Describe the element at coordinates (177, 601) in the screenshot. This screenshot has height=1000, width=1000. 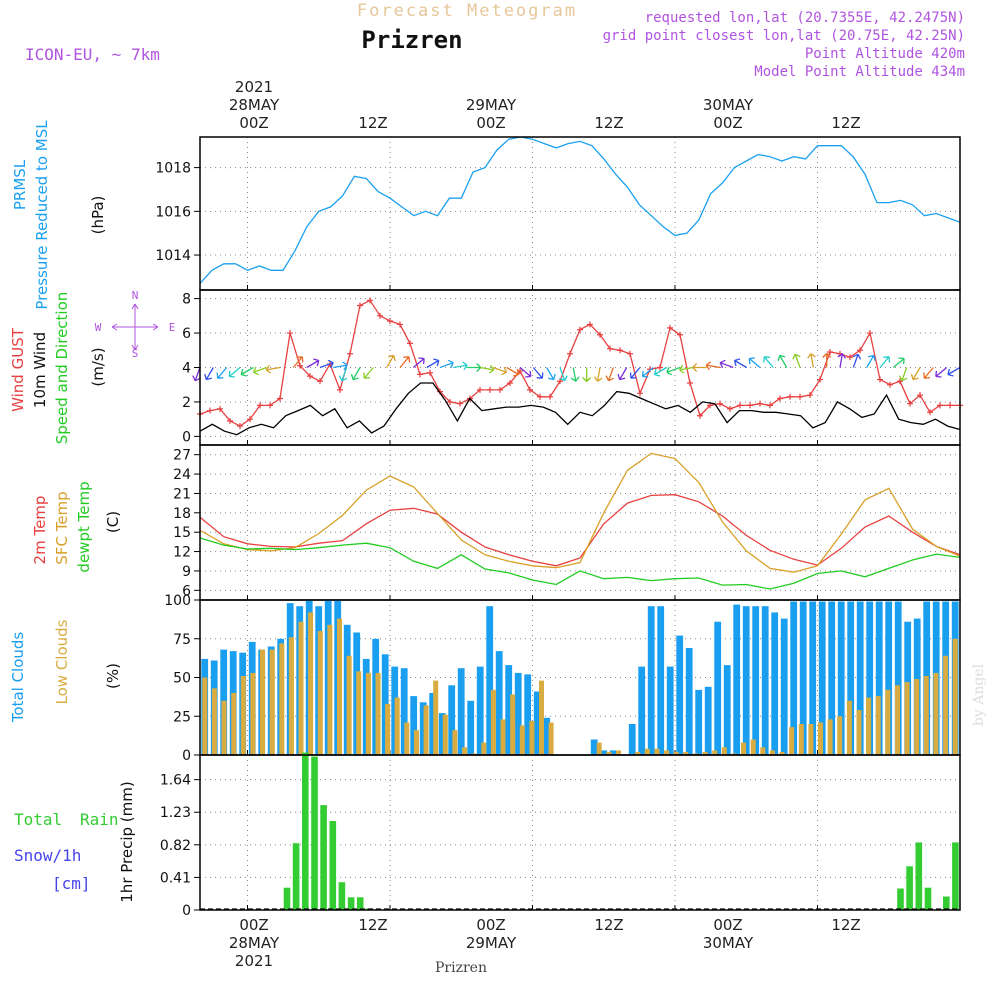
I see `y-tick-label: 100` at that location.